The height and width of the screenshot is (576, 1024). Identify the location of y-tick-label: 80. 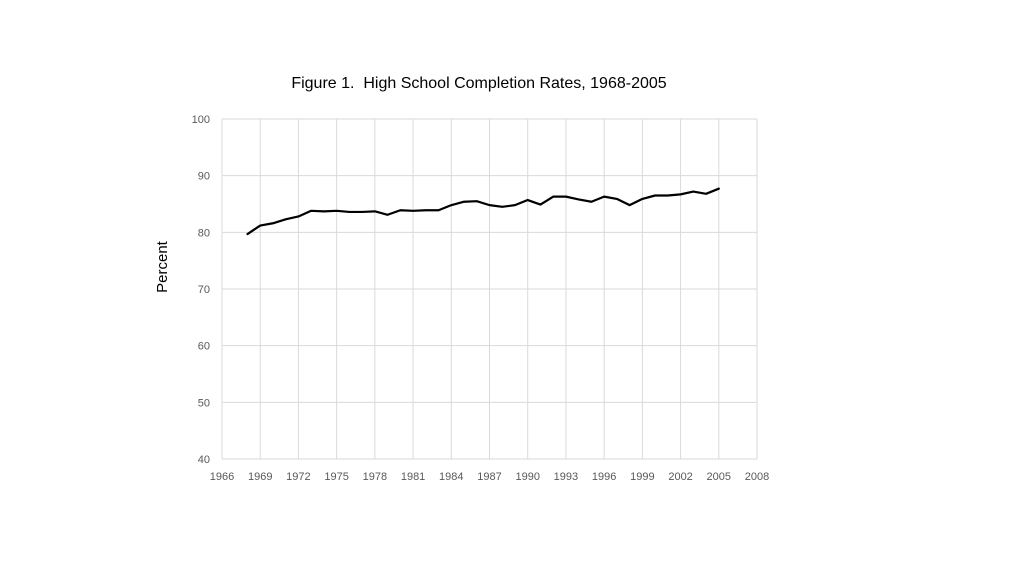
(204, 233).